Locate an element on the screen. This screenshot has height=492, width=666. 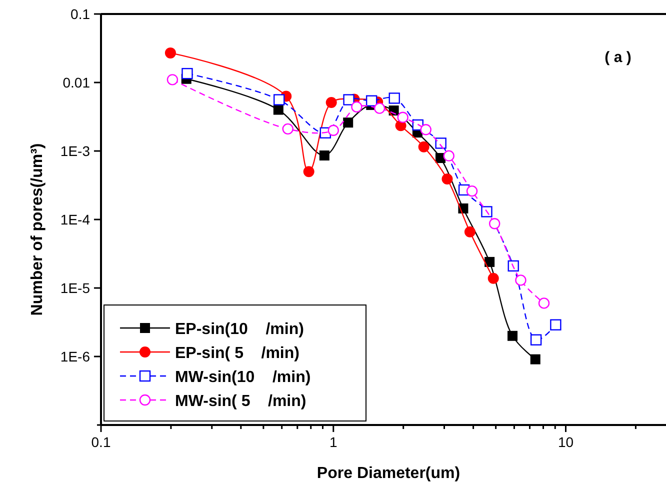
x-axis-title: Pore Diameter(um) is located at coordinates (388, 473).